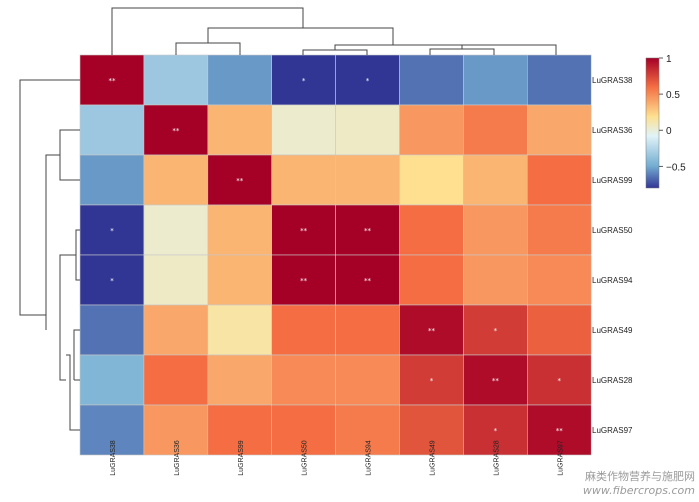 Image resolution: width=699 pixels, height=502 pixels. What do you see at coordinates (612, 430) in the screenshot?
I see `row-label: LuGRAS97` at bounding box center [612, 430].